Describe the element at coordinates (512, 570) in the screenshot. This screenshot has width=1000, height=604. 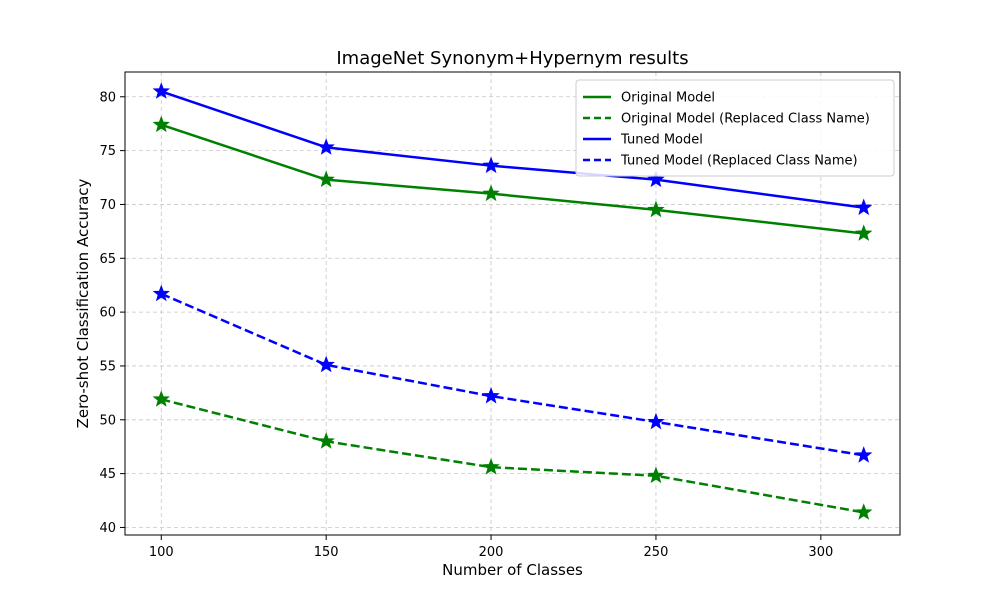
I see `x-axis-label: Number of Classes` at that location.